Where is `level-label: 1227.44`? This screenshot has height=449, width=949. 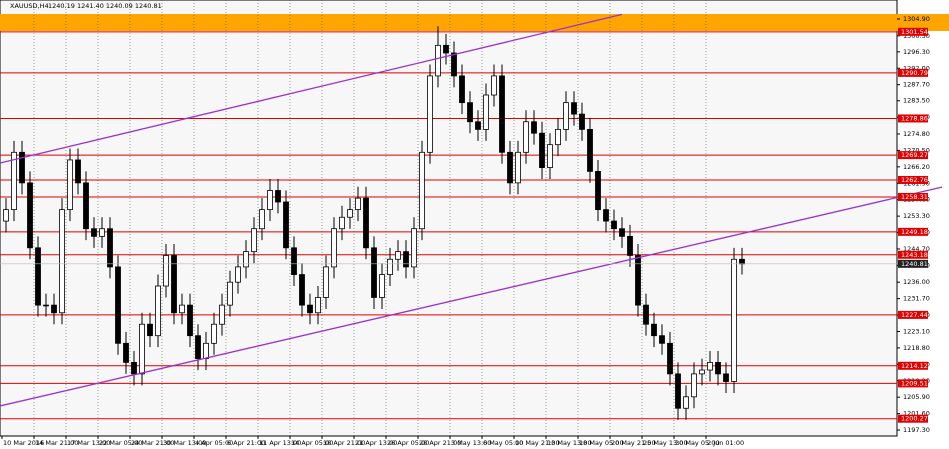
level-label: 1227.44 is located at coordinates (914, 315).